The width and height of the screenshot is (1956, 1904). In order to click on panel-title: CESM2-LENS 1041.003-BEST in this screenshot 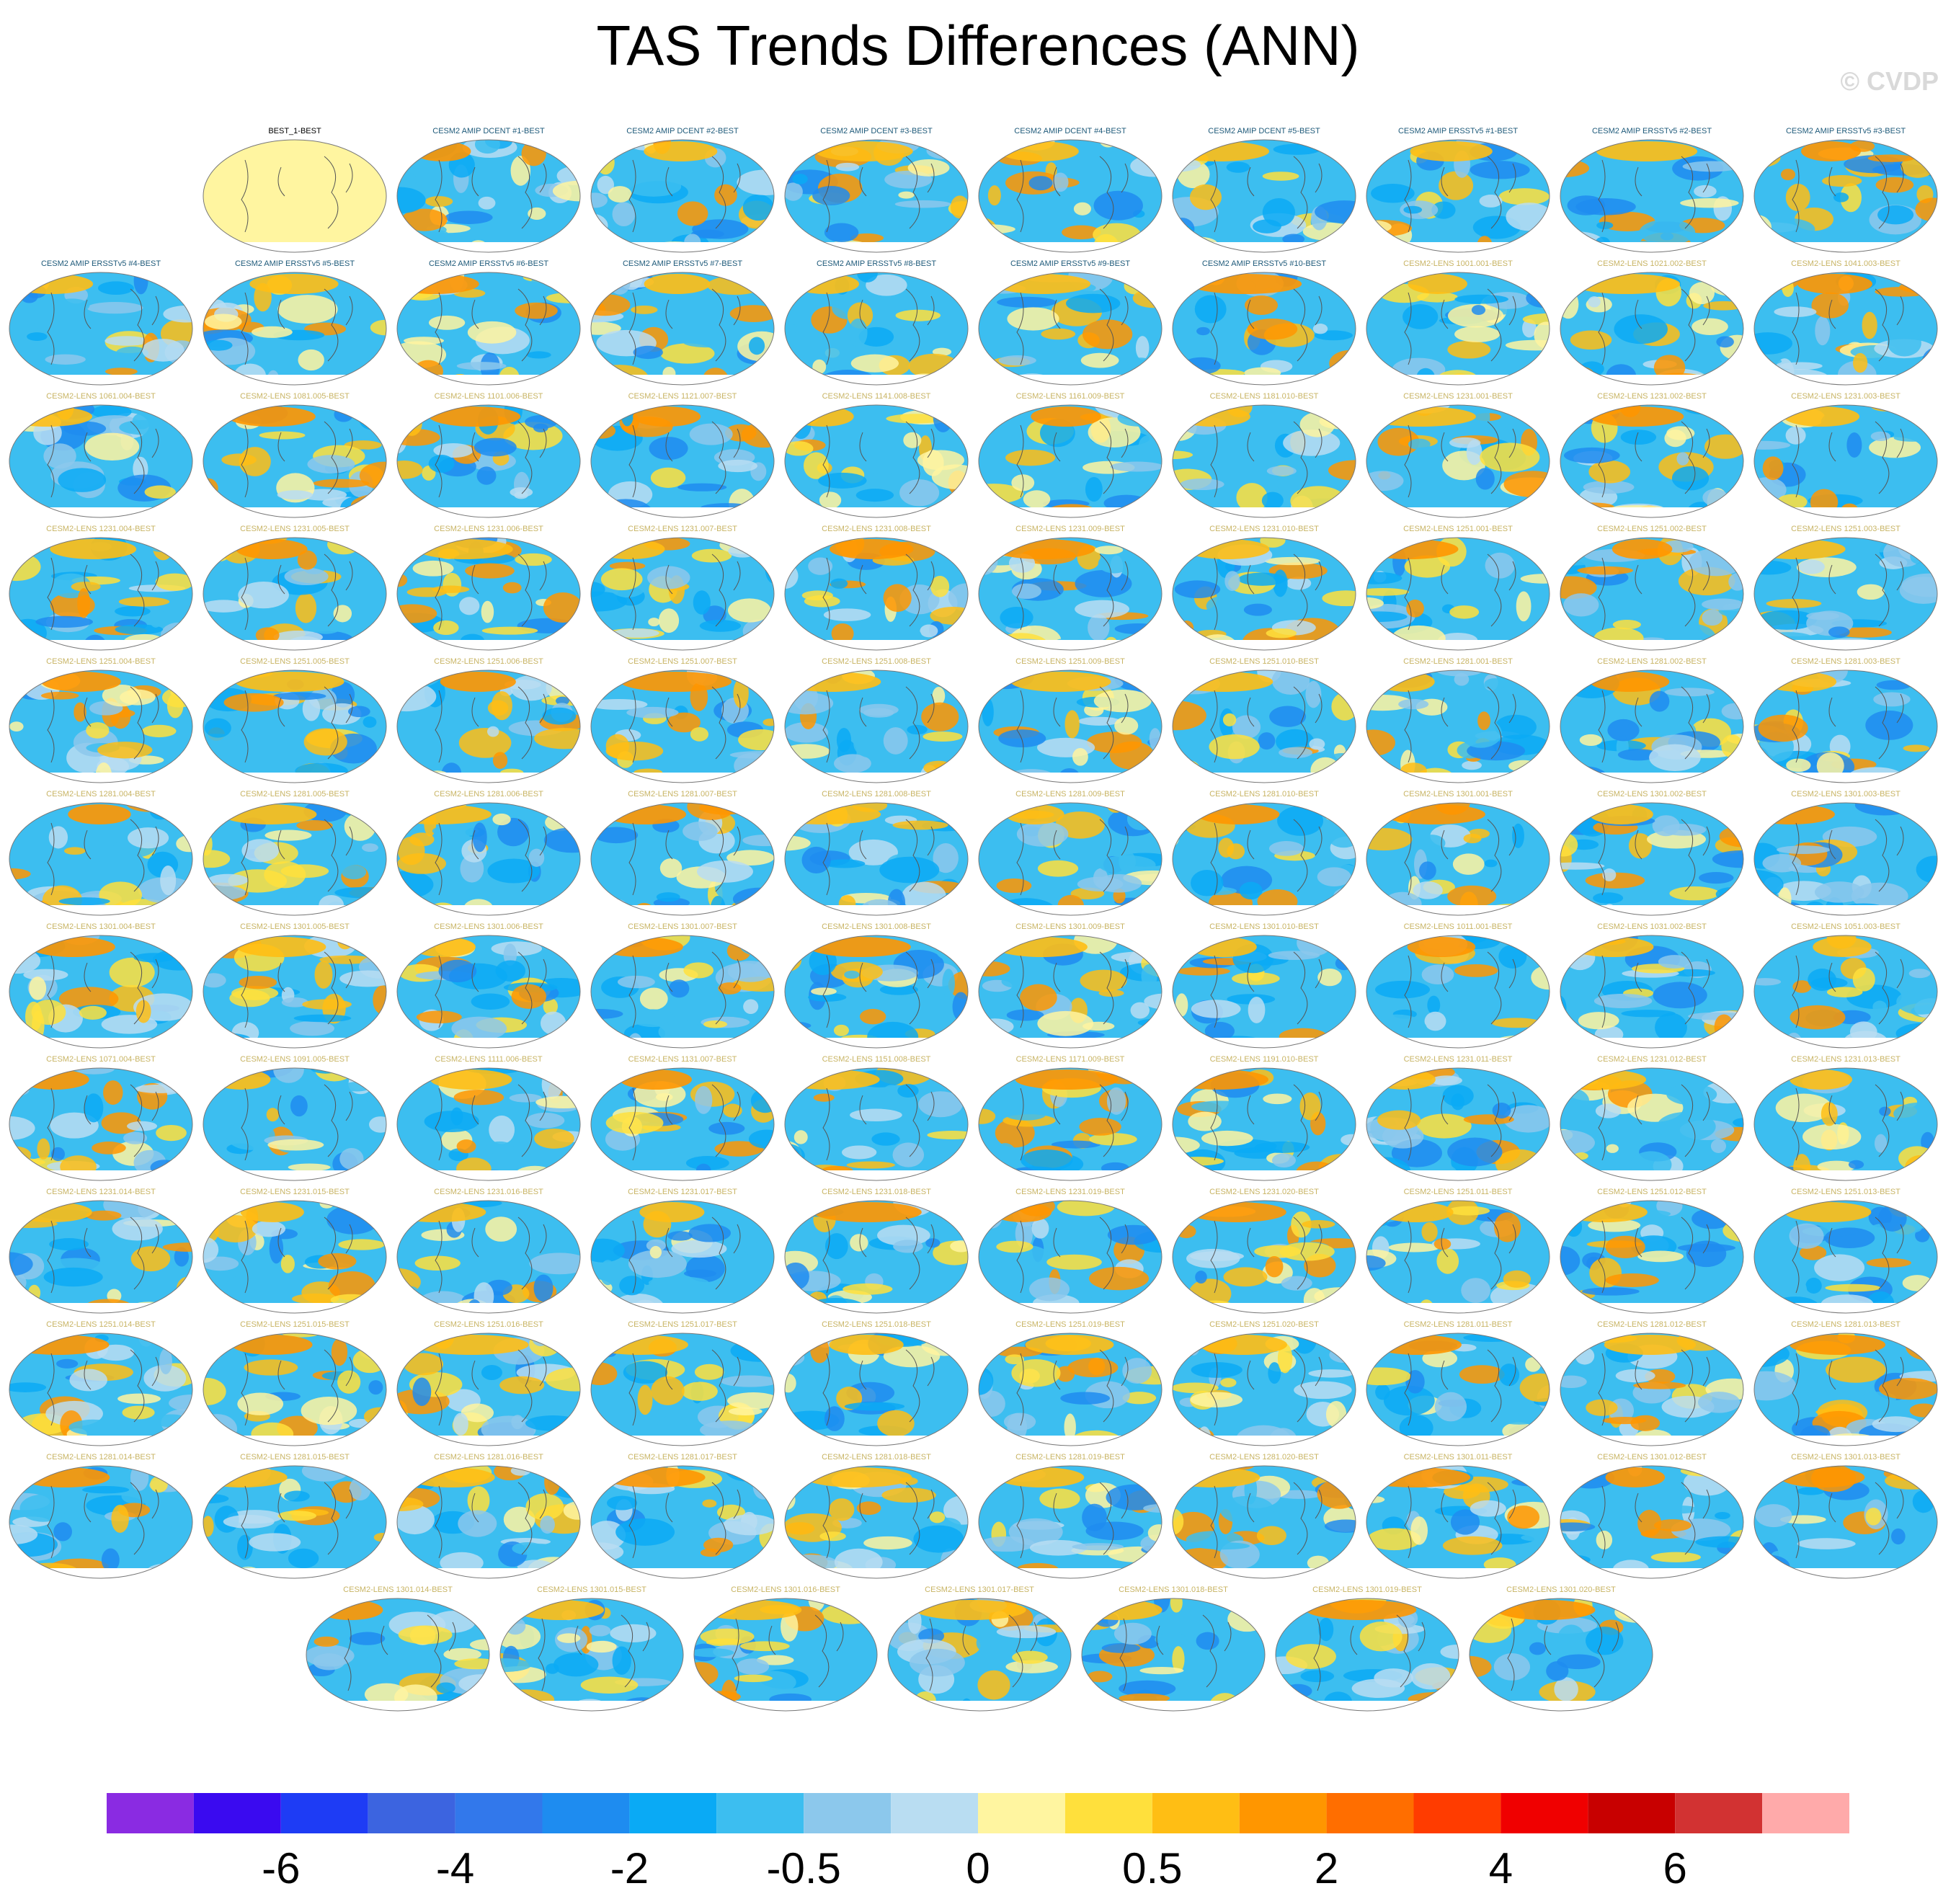, I will do `click(1846, 263)`.